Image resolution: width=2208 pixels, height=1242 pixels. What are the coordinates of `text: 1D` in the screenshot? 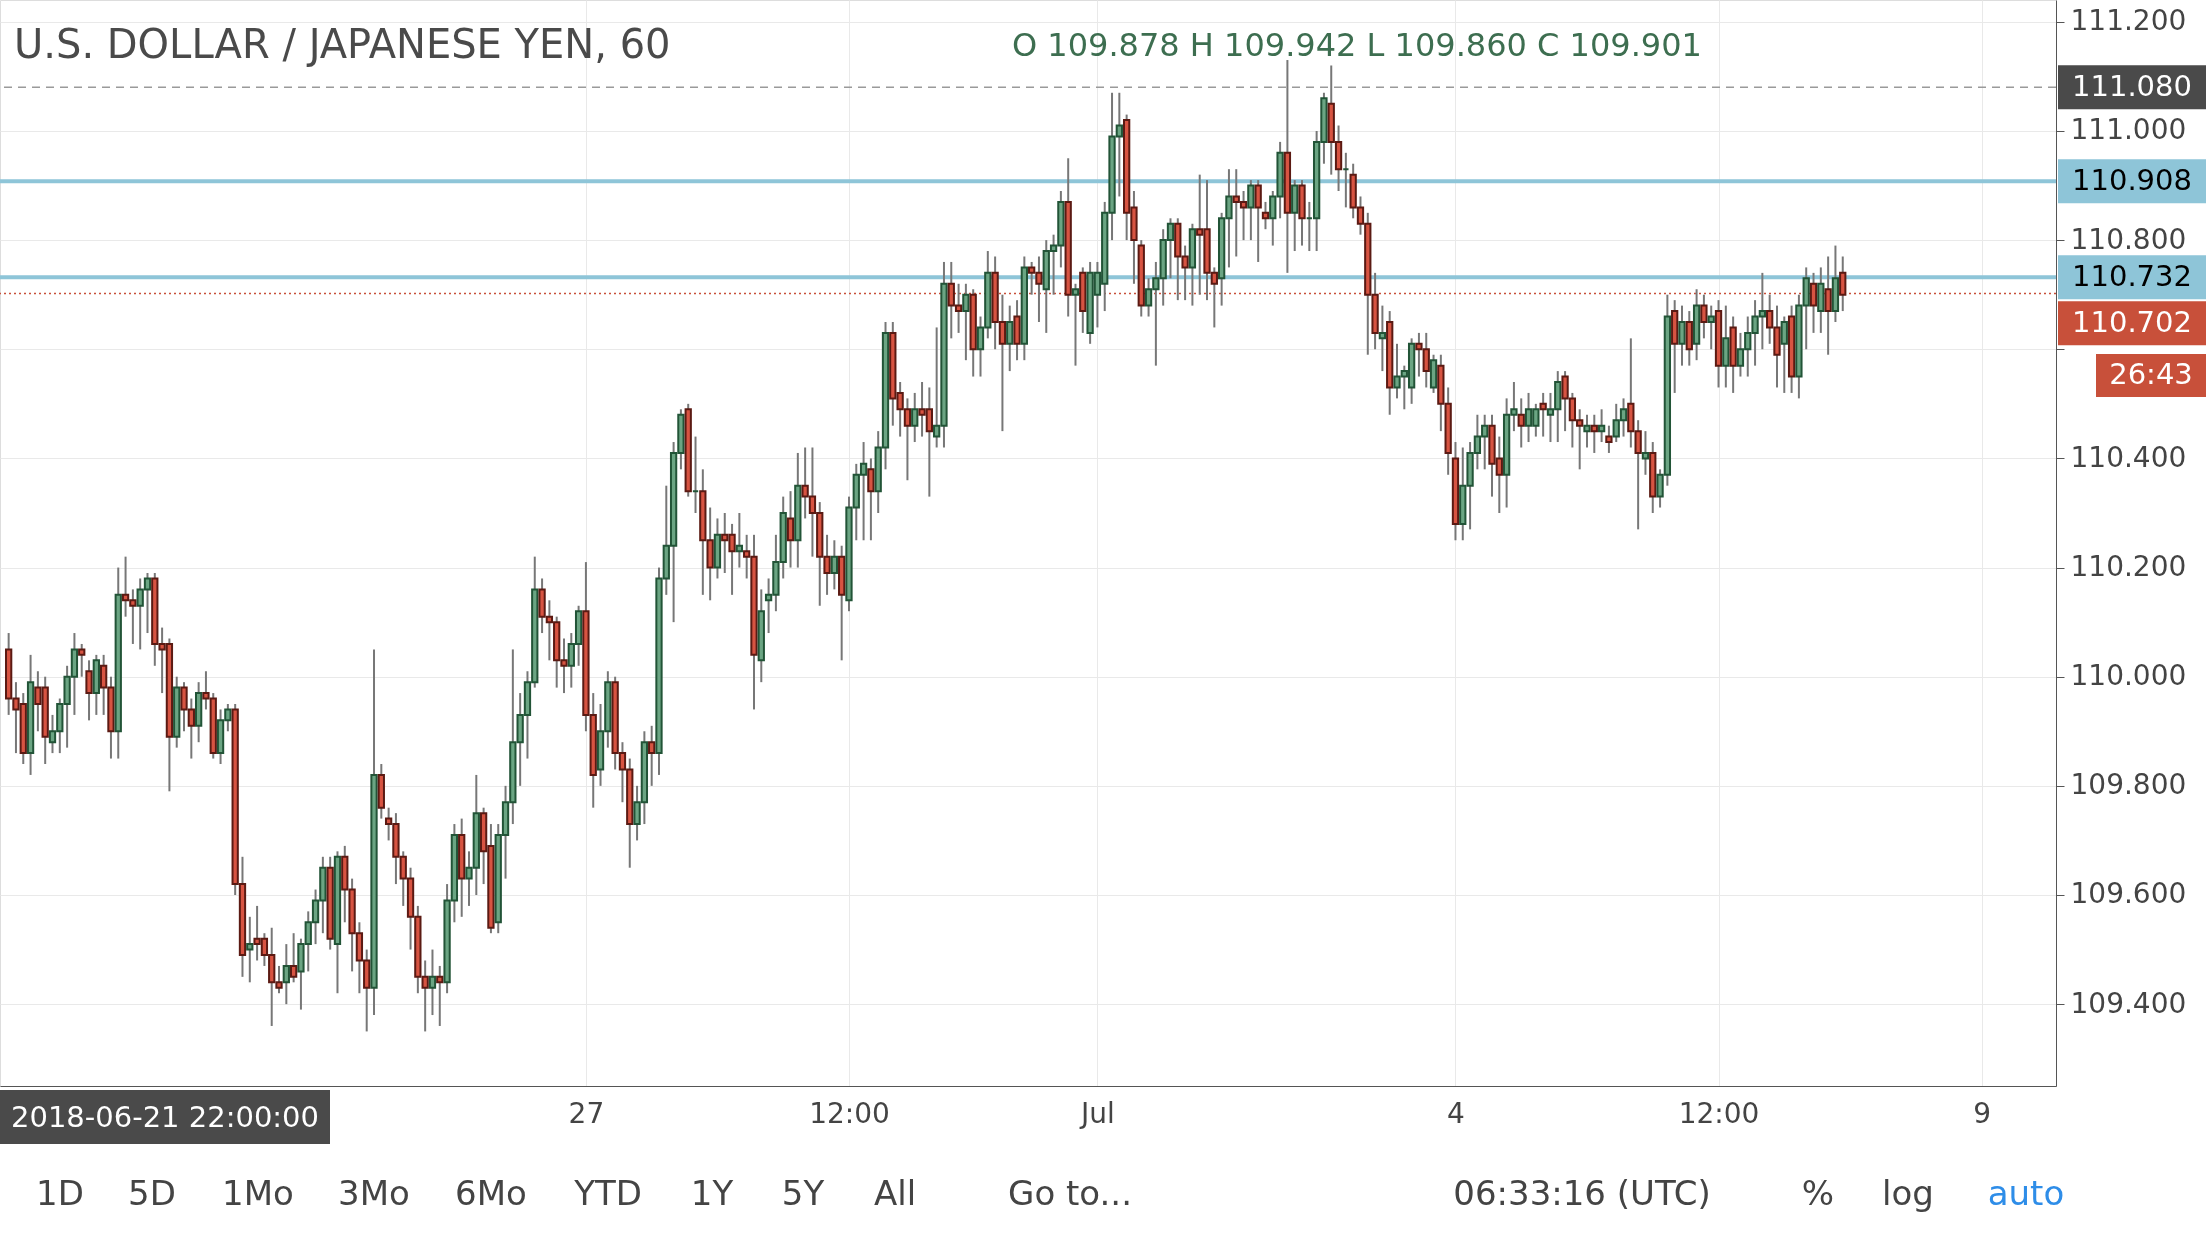 It's located at (60, 1193).